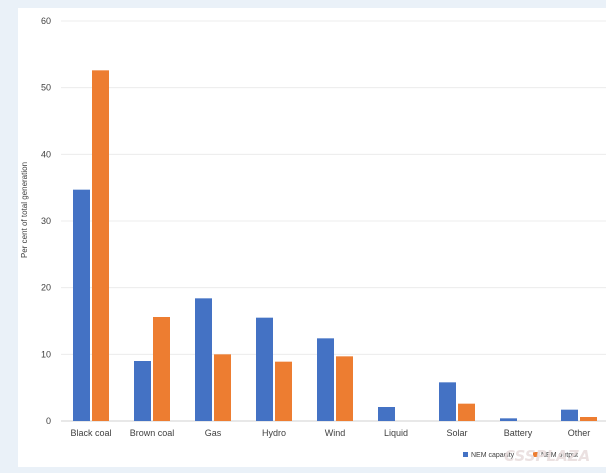 The height and width of the screenshot is (473, 606). Describe the element at coordinates (46, 154) in the screenshot. I see `y-tick-label: 40` at that location.